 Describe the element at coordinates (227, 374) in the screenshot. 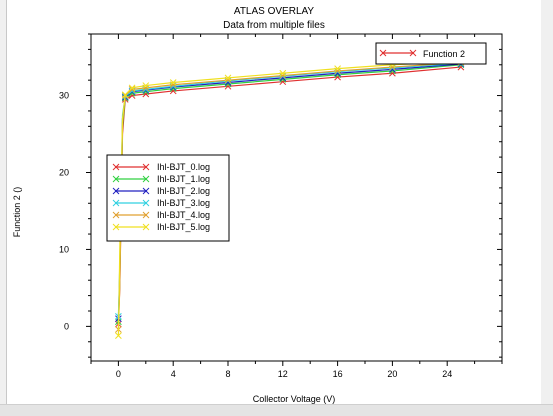

I see `x-tick-label: 8` at that location.